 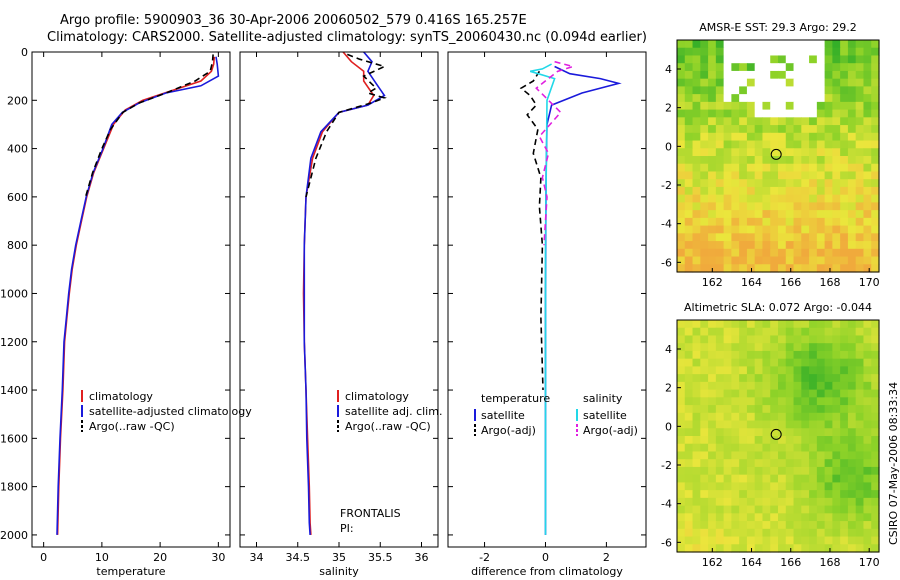 I want to click on temperature-ytick-label: 1000, so click(x=14, y=293).